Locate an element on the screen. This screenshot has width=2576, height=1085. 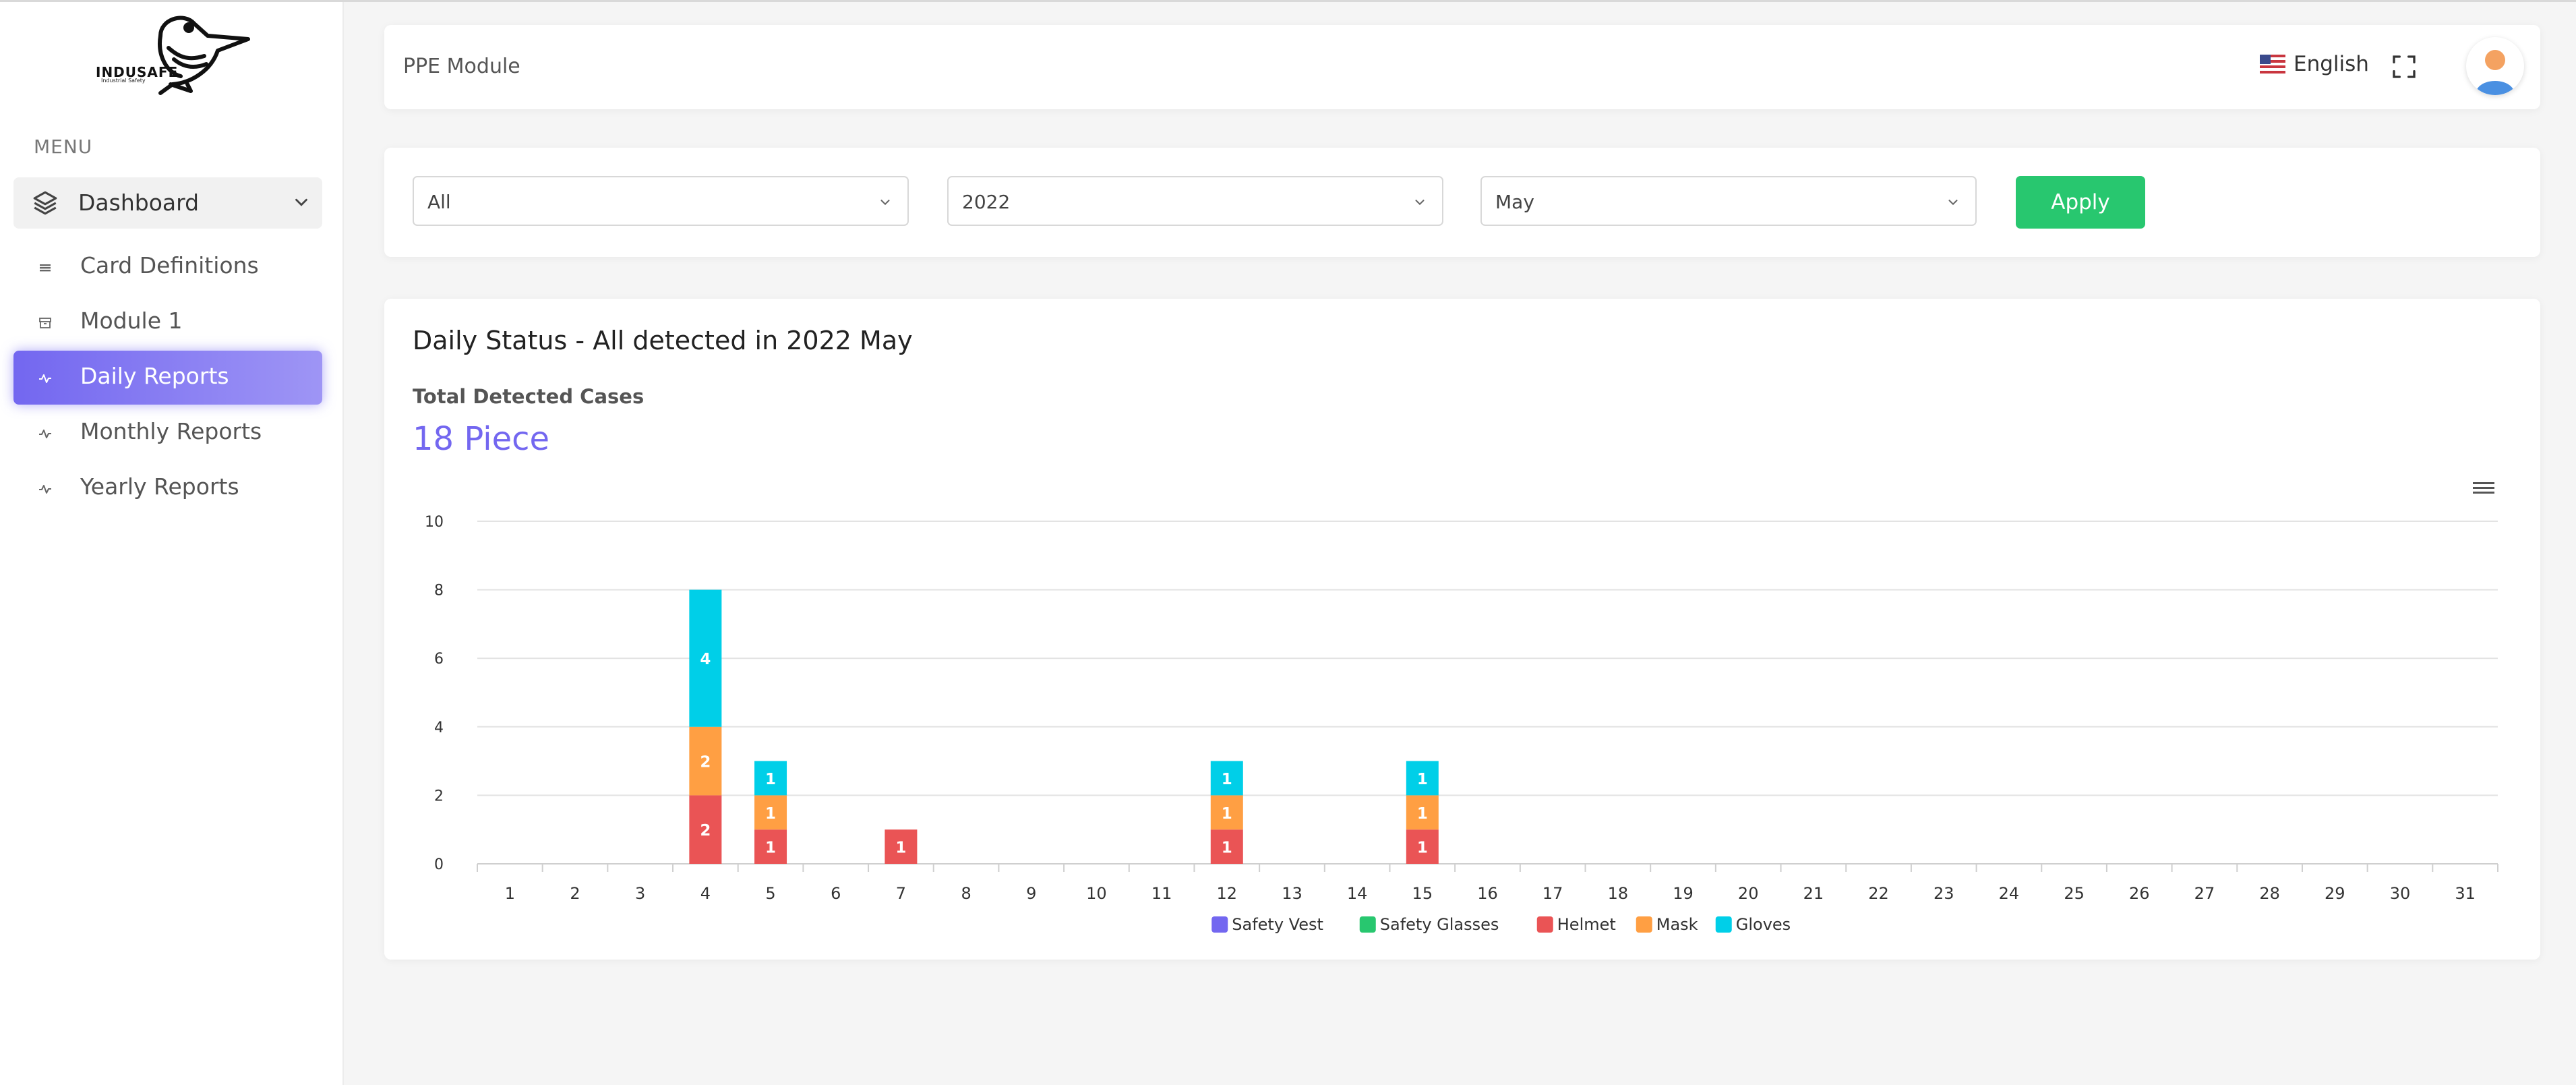
language-selector: English is located at coordinates (2331, 64).